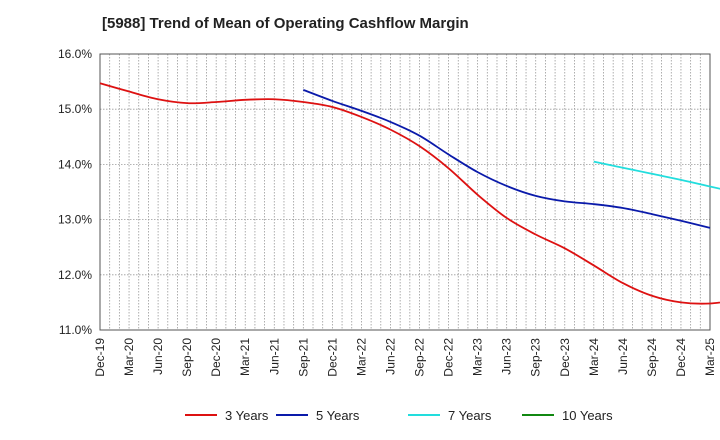 Image resolution: width=720 pixels, height=440 pixels. I want to click on y-tick-label: 16.0%, so click(75, 54).